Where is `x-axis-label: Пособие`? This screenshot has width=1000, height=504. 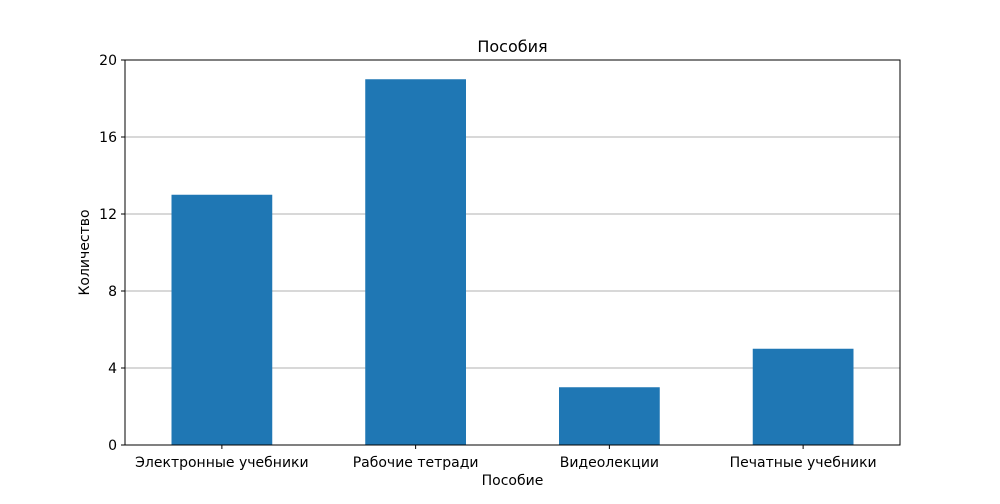
x-axis-label: Пособие is located at coordinates (513, 481).